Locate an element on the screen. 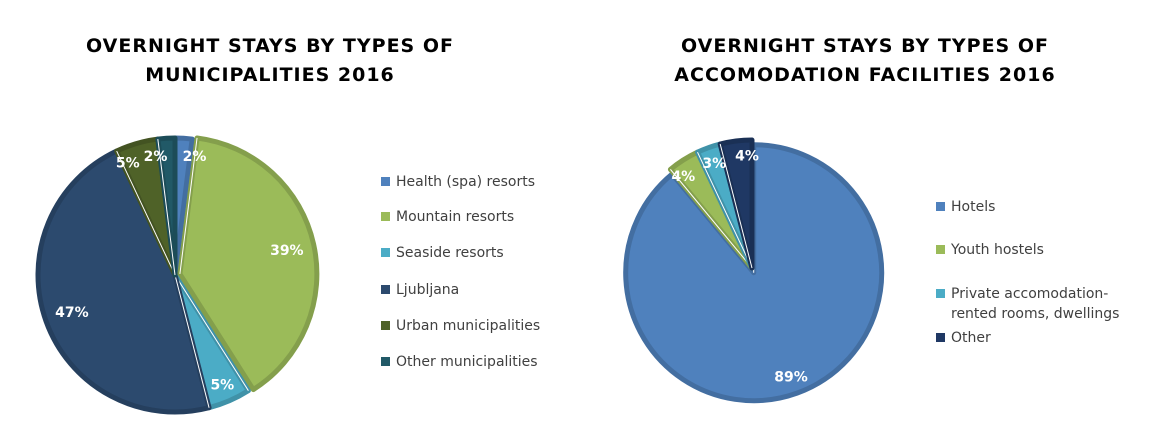  legend-label-line: Private accomodation- is located at coordinates (1030, 294).